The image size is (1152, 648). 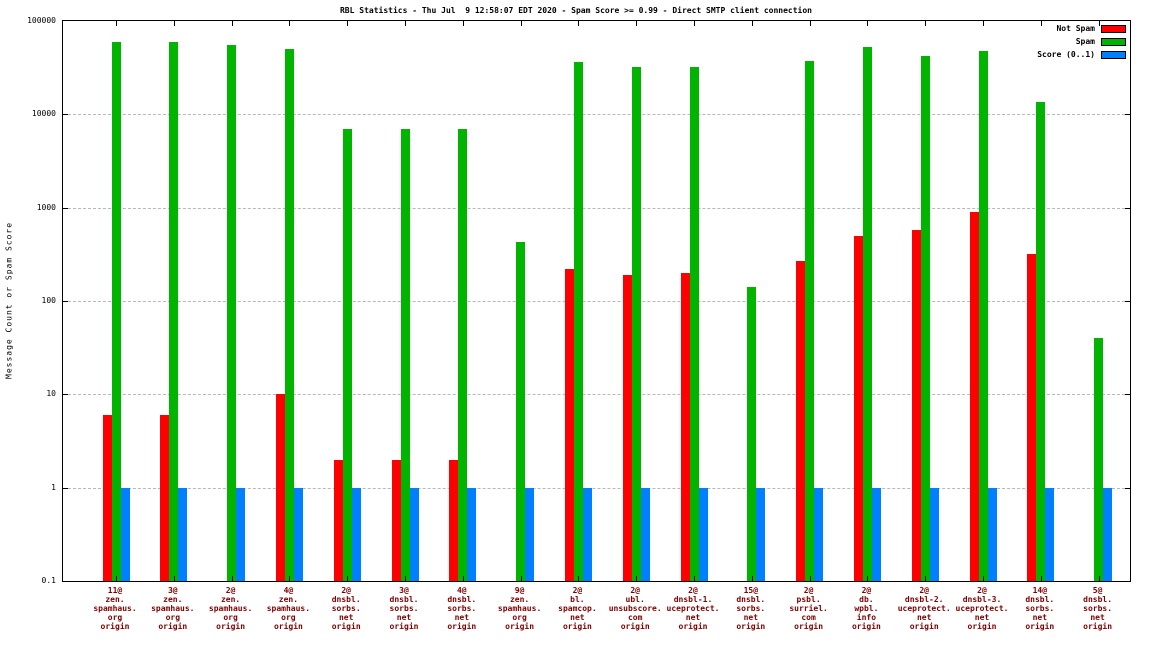 I want to click on y-tick-label: 10, so click(x=51, y=394).